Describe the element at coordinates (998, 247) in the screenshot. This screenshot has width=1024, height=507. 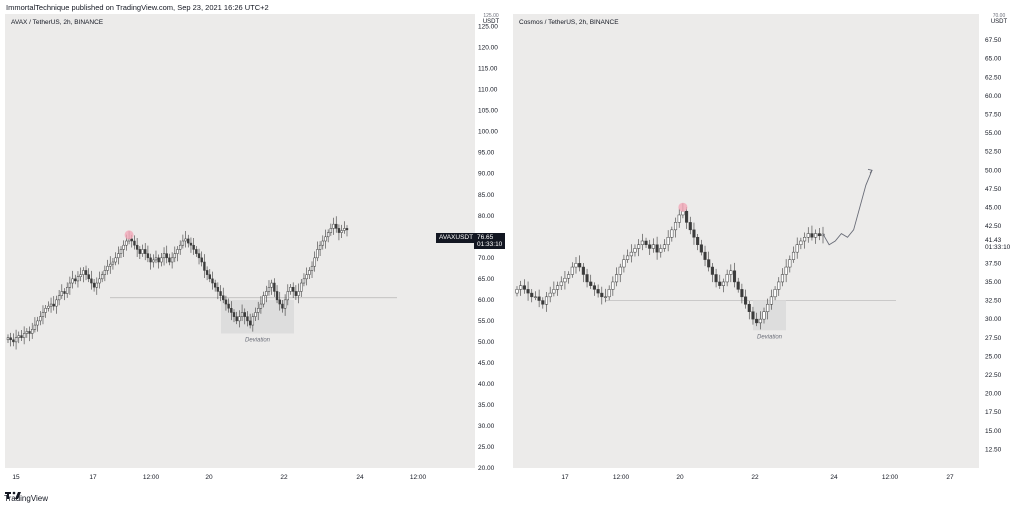
I see `bar-countdown: 01:33:10` at that location.